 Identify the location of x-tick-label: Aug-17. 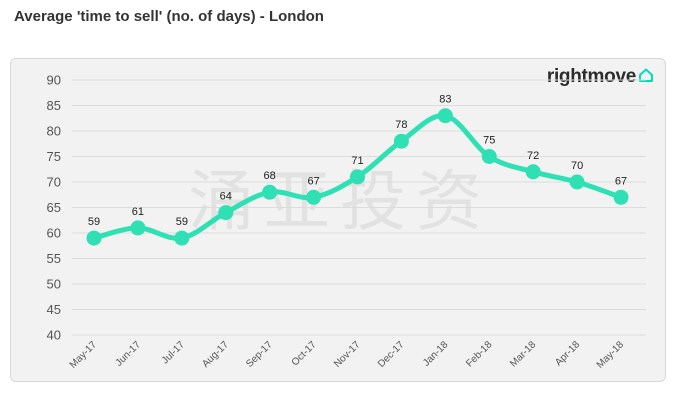
(215, 354).